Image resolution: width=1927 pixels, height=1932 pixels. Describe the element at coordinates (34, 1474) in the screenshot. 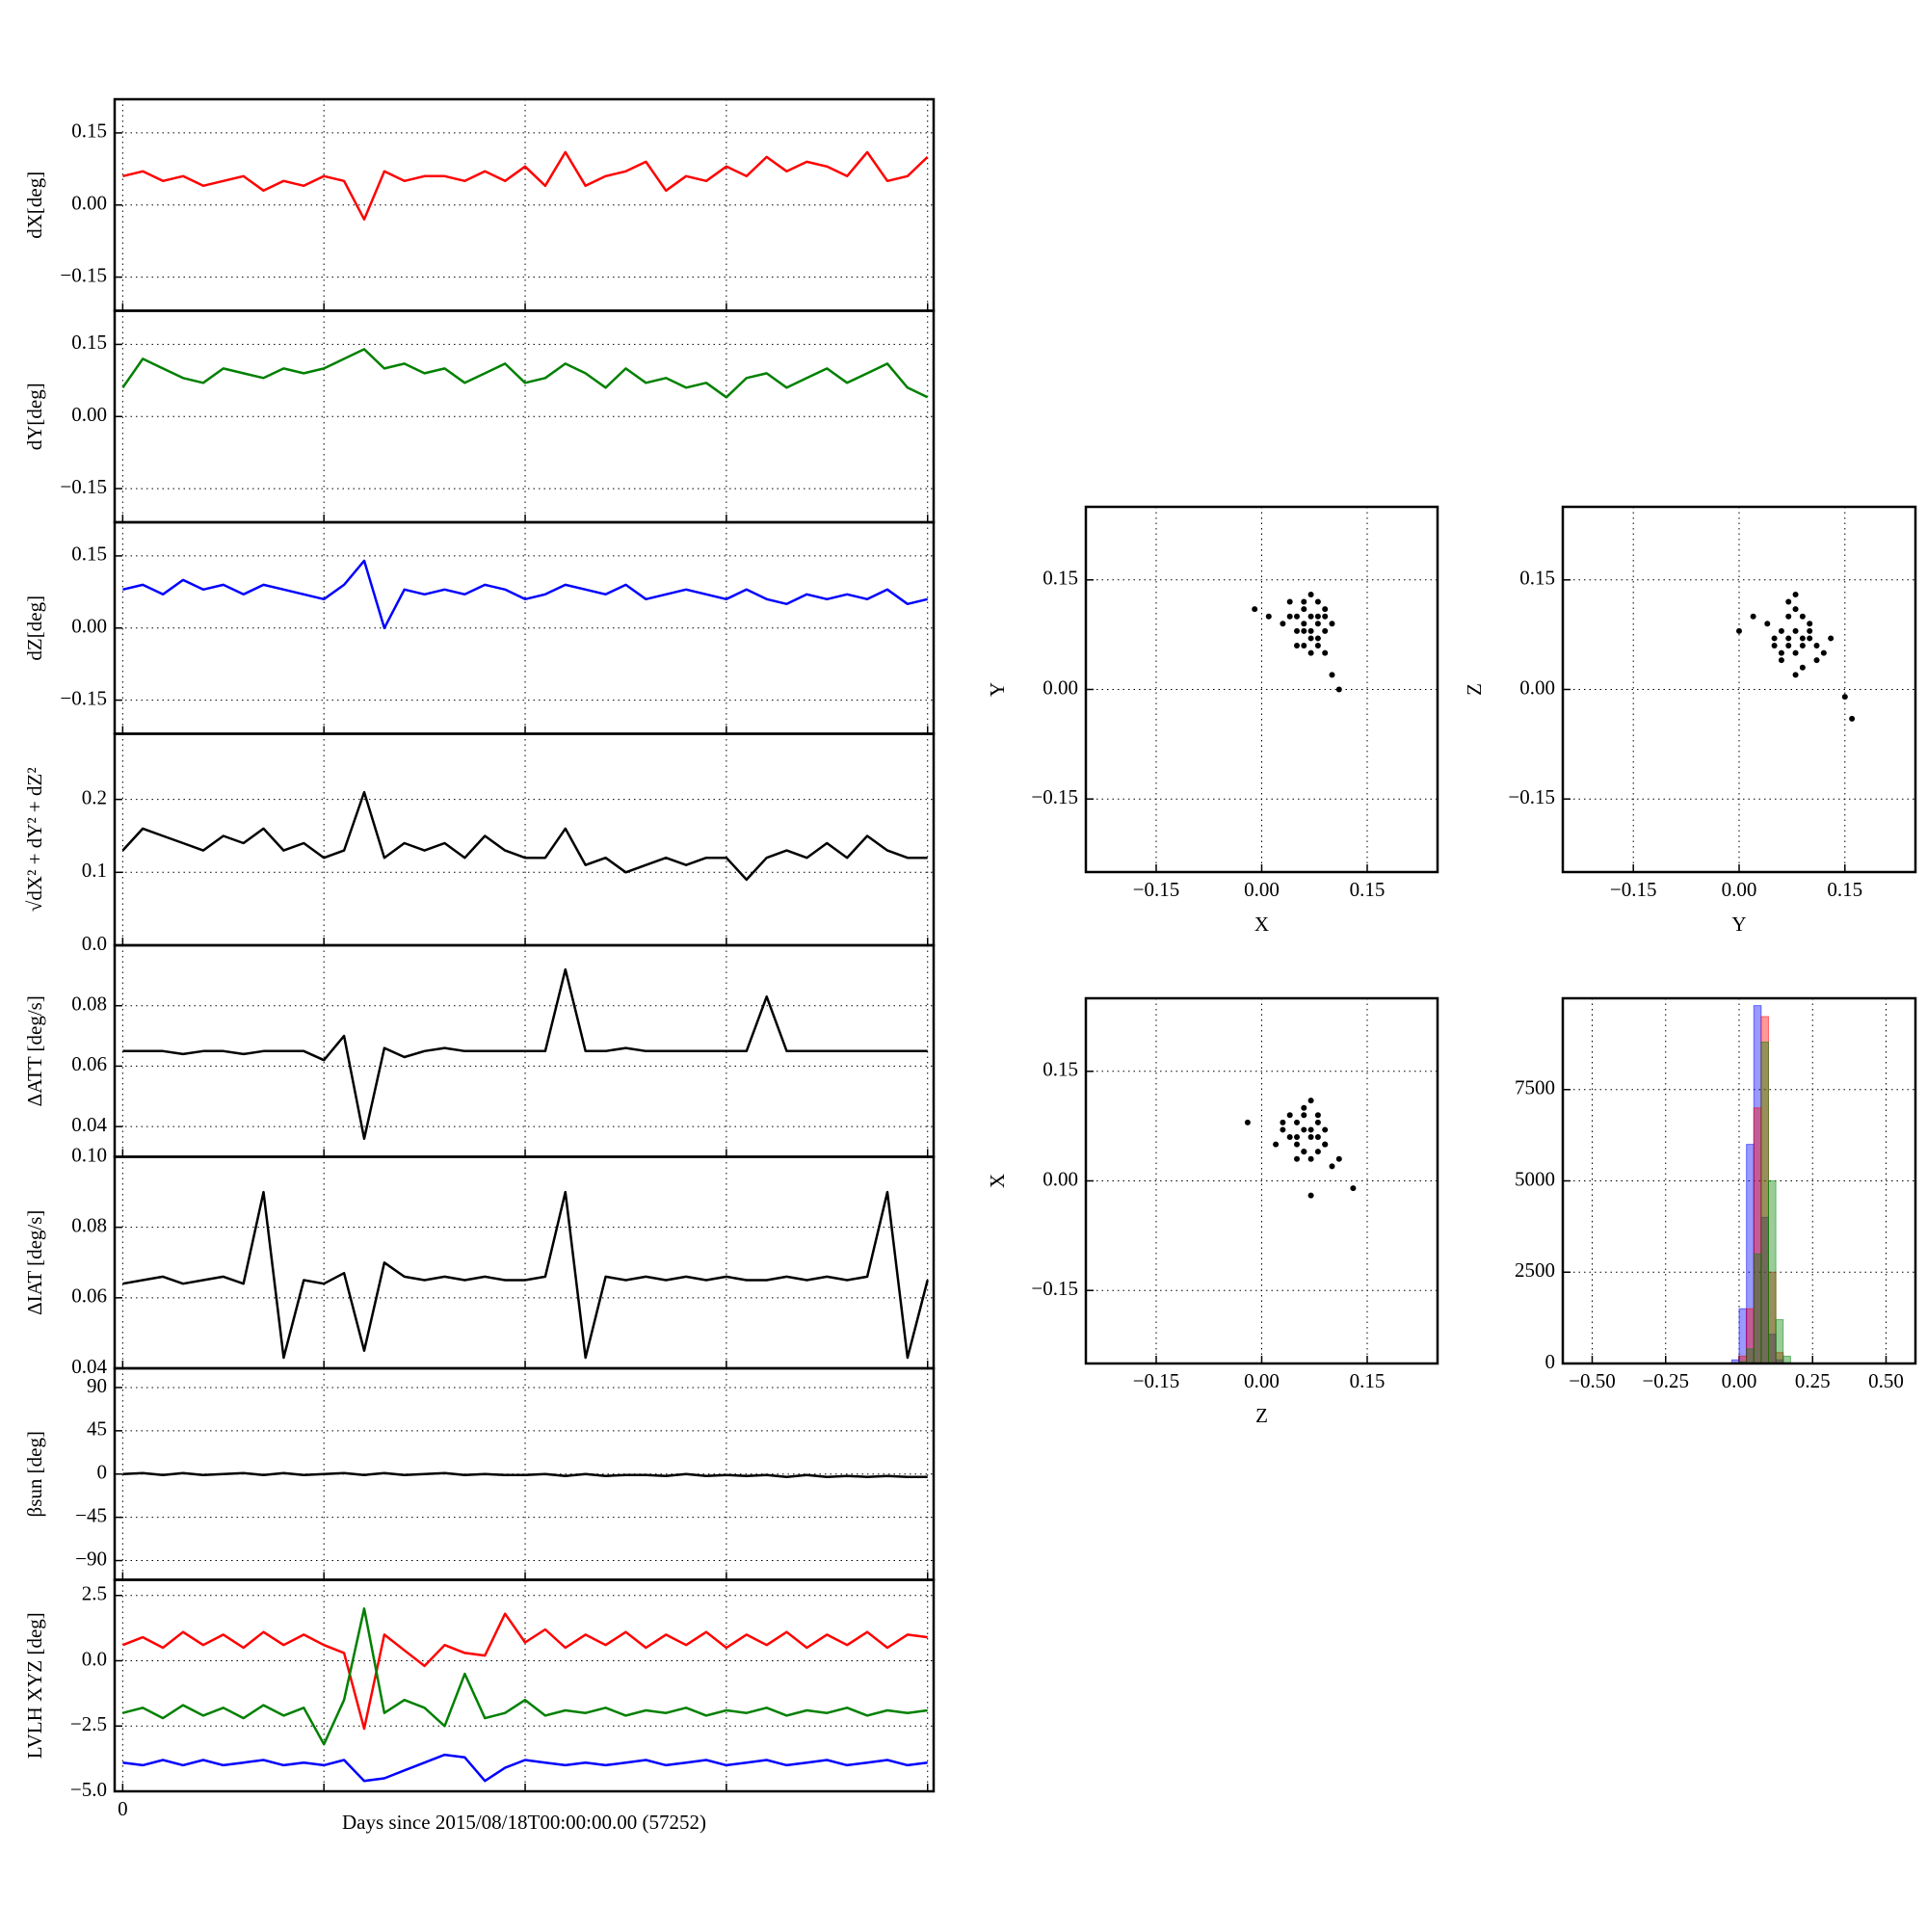

I see `y-axis-label: βsun [deg]` at that location.